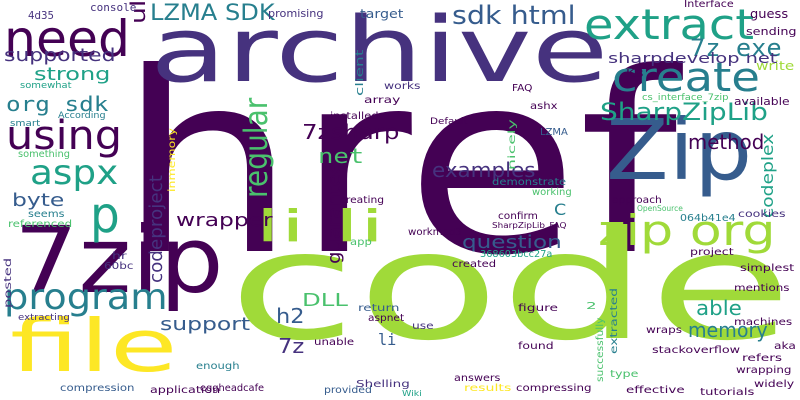 This screenshot has height=400, width=800. I want to click on word-guess: guess, so click(769, 14).